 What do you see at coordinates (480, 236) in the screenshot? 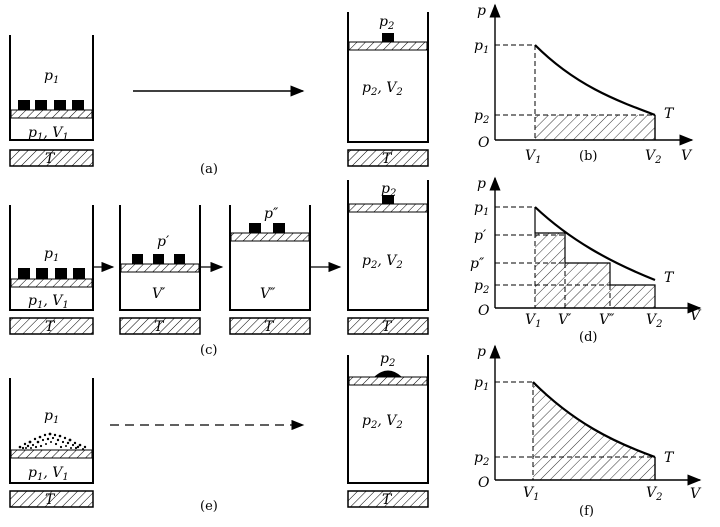
I see `y-tick: p′` at bounding box center [480, 236].